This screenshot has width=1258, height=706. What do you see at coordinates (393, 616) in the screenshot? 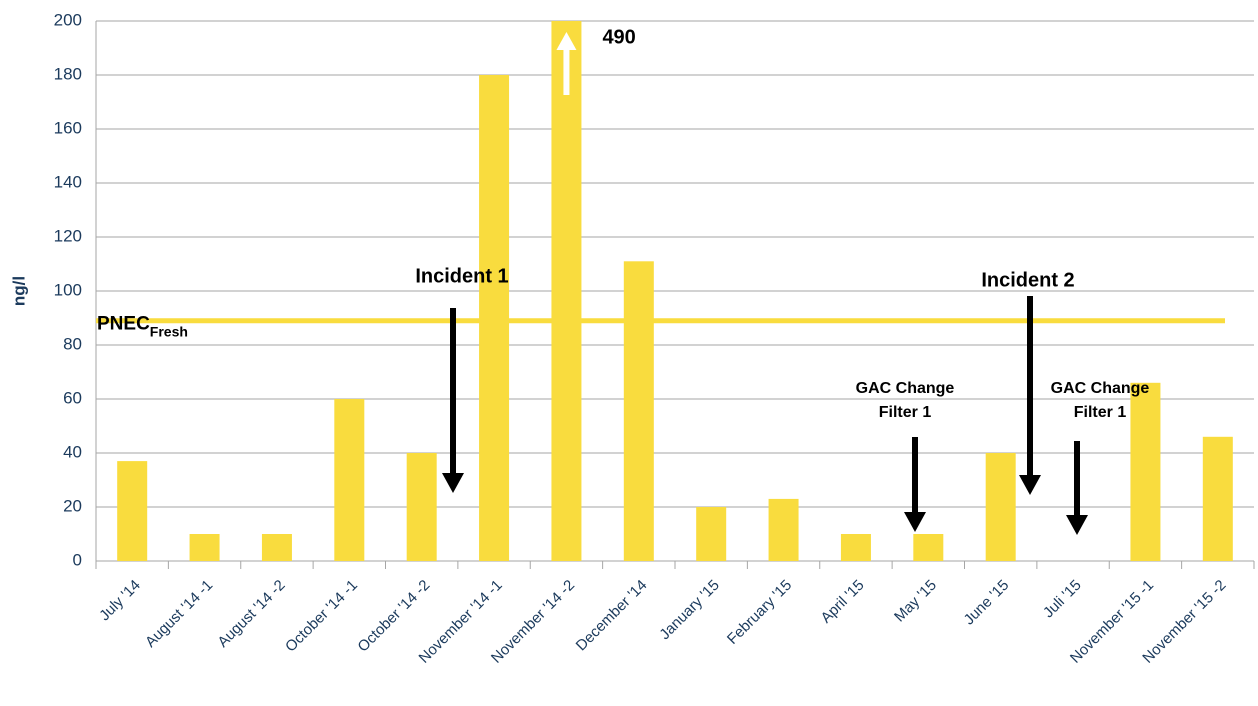
I see `x-tick-label: October '14 -2` at bounding box center [393, 616].